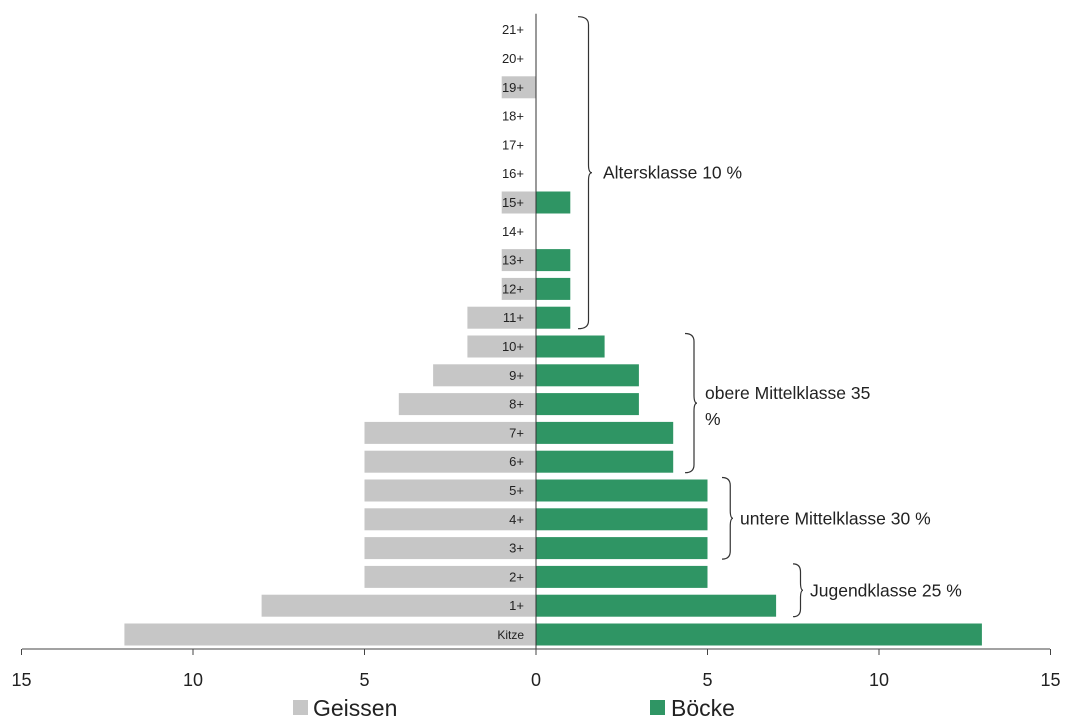 Image resolution: width=1065 pixels, height=725 pixels. I want to click on category-label: 12+, so click(513, 288).